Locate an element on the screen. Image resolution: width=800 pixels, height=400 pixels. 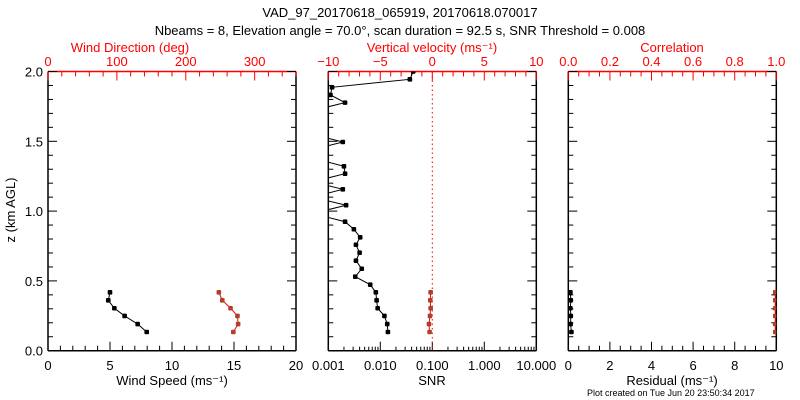
wind-speed-axis-title: Wind Speed (ms⁻¹) is located at coordinates (172, 380).